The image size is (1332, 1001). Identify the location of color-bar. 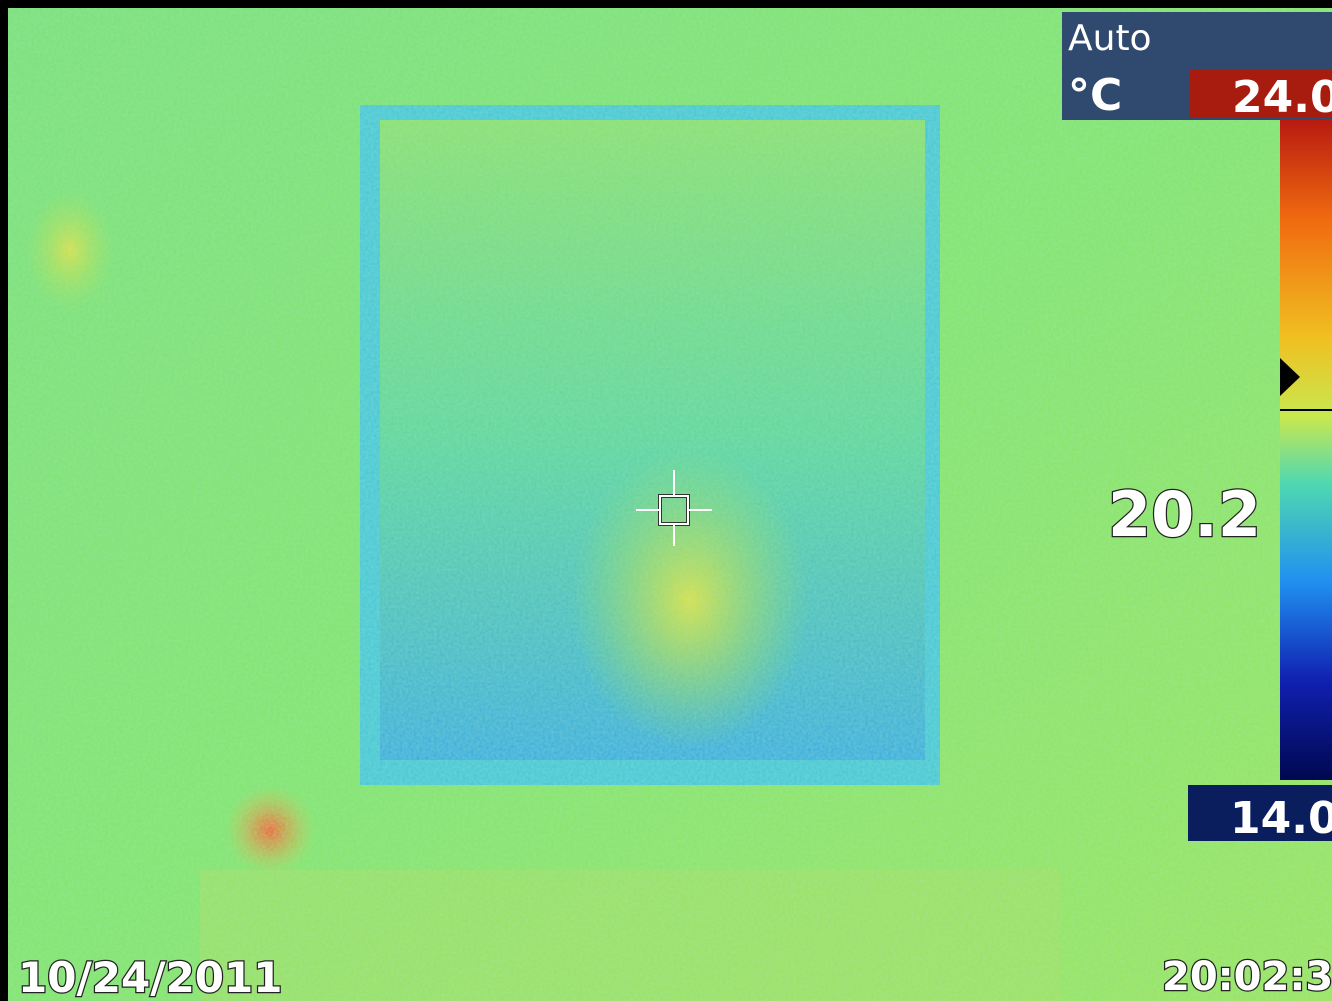
(1306, 450).